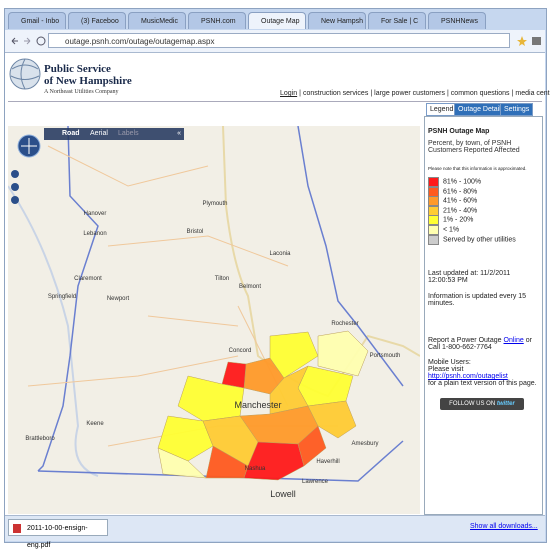 The height and width of the screenshot is (554, 550). What do you see at coordinates (505, 404) in the screenshot?
I see `brand: twitter` at bounding box center [505, 404].